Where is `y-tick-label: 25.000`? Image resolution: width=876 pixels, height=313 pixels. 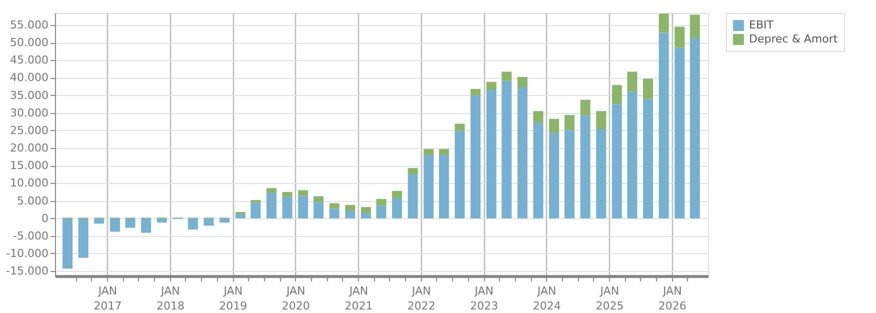 y-tick-label: 25.000 is located at coordinates (29, 130).